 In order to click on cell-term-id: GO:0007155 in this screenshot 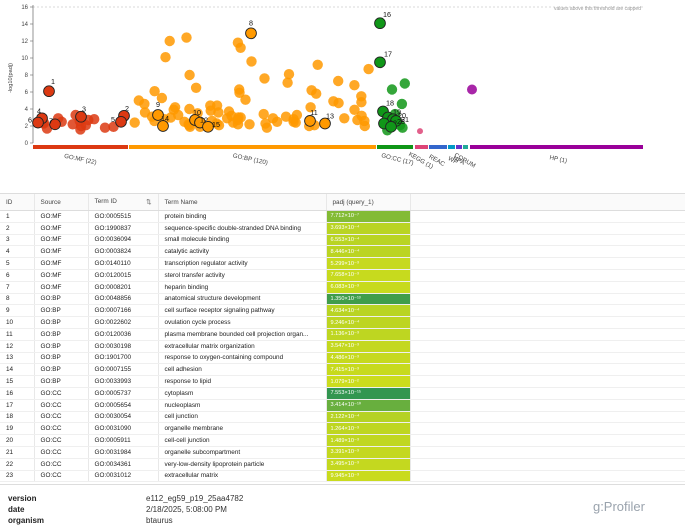, I will do `click(122, 370)`.